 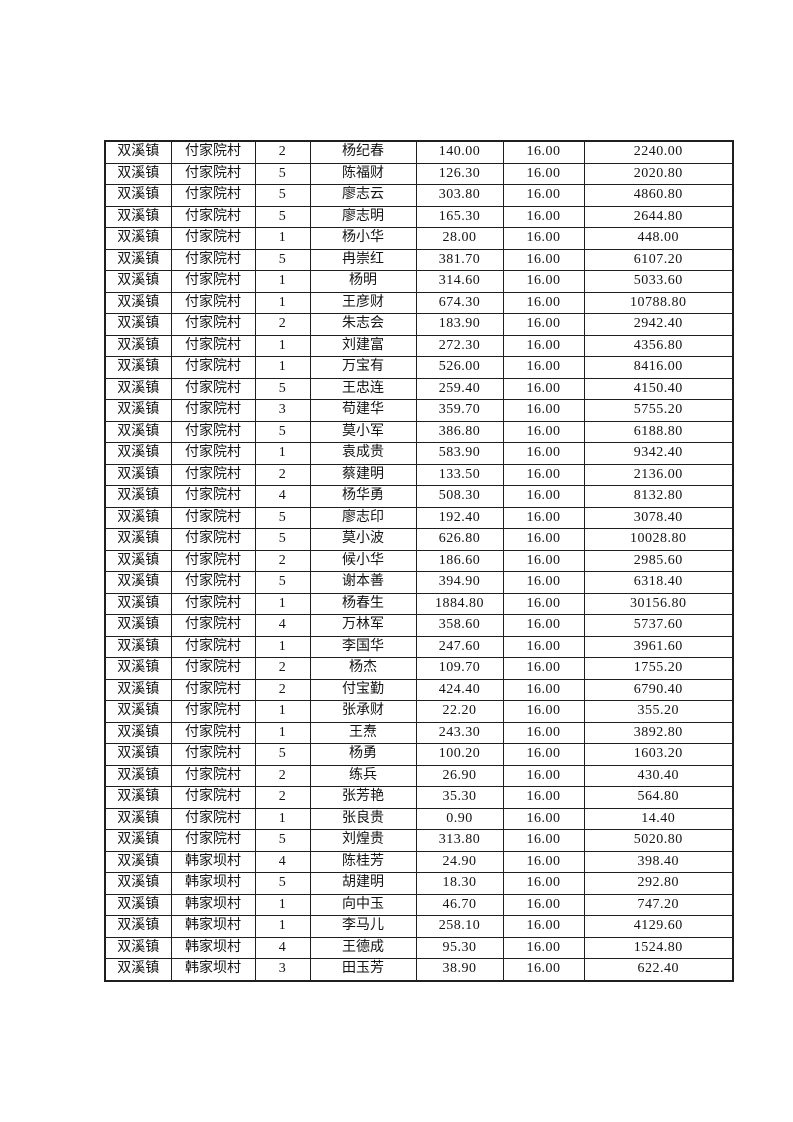 What do you see at coordinates (658, 259) in the screenshot?
I see `amount-cell: 6107.20` at bounding box center [658, 259].